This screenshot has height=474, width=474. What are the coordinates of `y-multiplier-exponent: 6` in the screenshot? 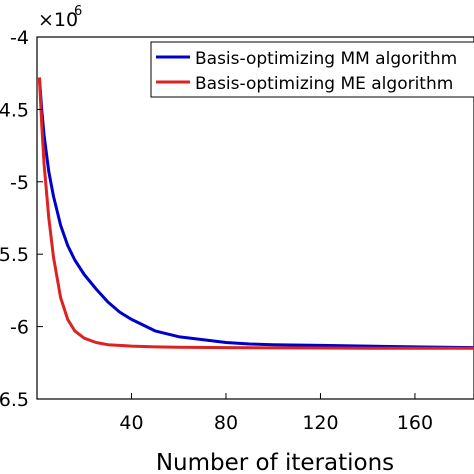 It's located at (78, 11).